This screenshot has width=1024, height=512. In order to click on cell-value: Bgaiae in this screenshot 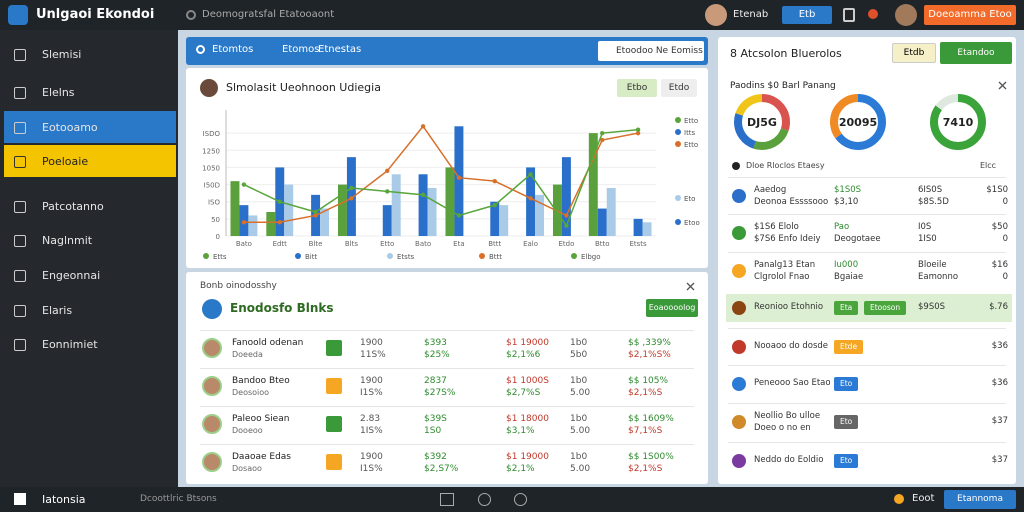, I will do `click(849, 277)`.